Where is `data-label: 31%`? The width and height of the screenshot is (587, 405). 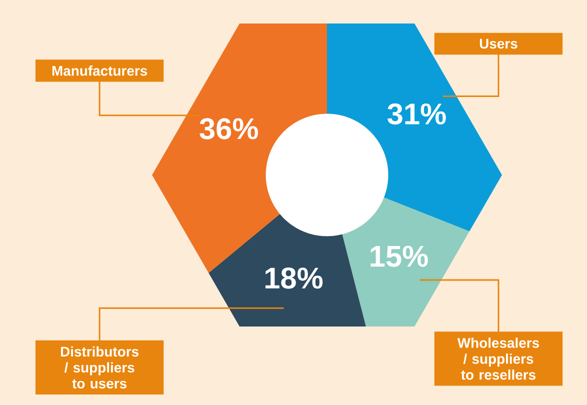
data-label: 31% is located at coordinates (417, 114).